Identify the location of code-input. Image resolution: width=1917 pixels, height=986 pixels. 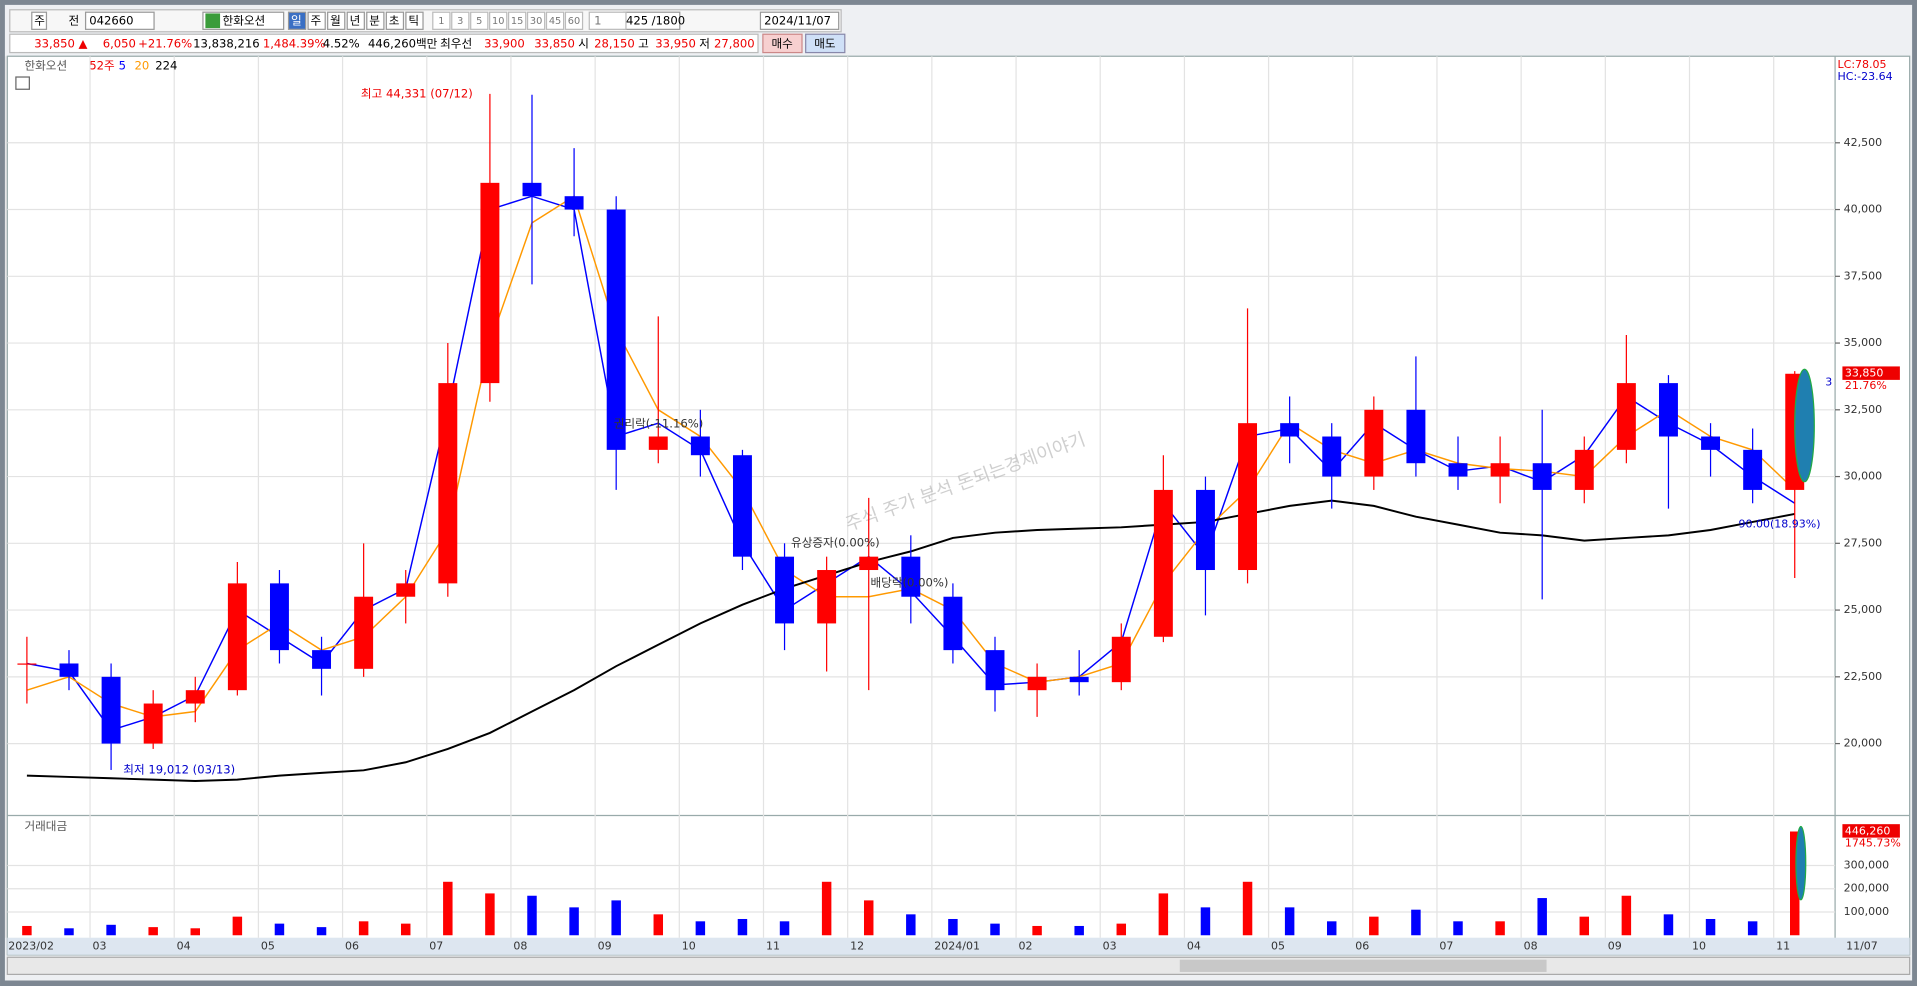
(119, 20).